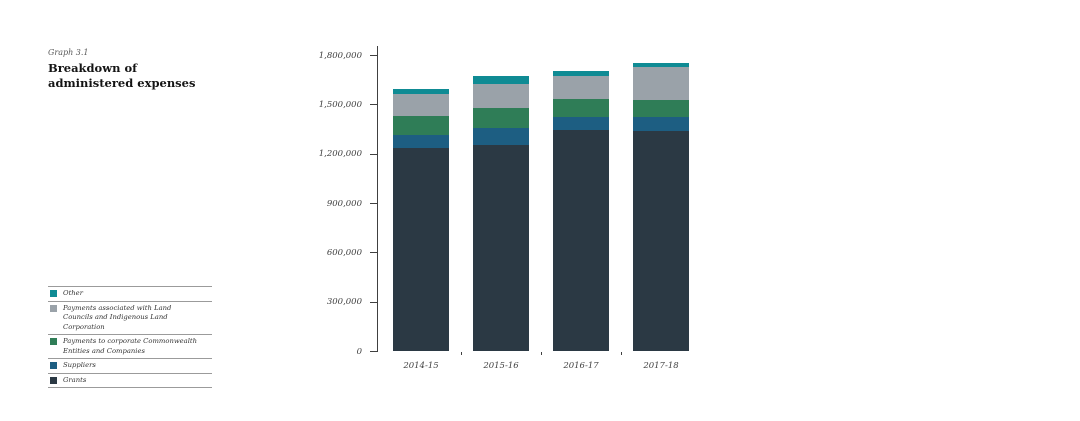  I want to click on legend-label: Grants, so click(75, 379).